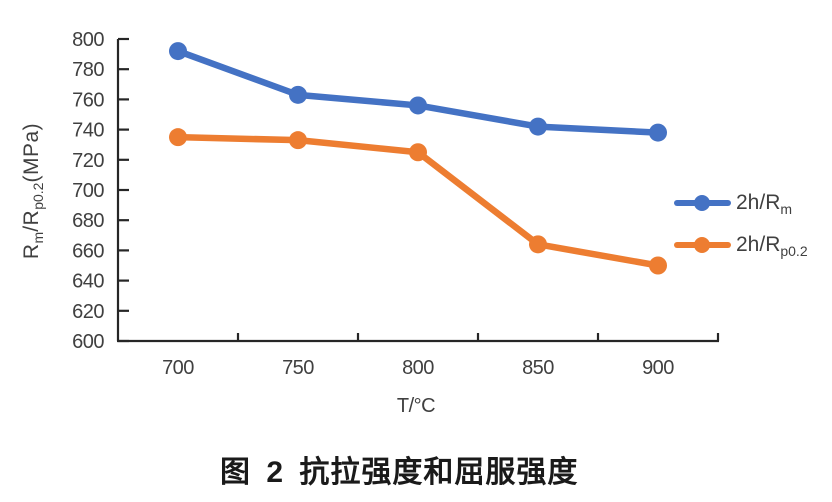 This screenshot has height=502, width=832. Describe the element at coordinates (88, 221) in the screenshot. I see `y-tick-label: 680` at that location.